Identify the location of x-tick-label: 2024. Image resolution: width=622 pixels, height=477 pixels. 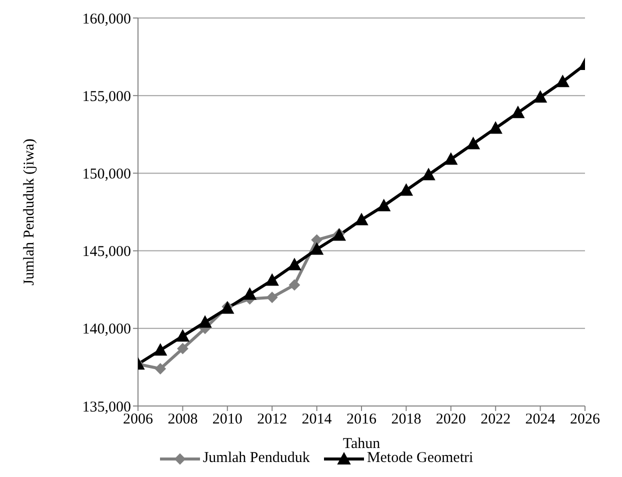
(540, 420).